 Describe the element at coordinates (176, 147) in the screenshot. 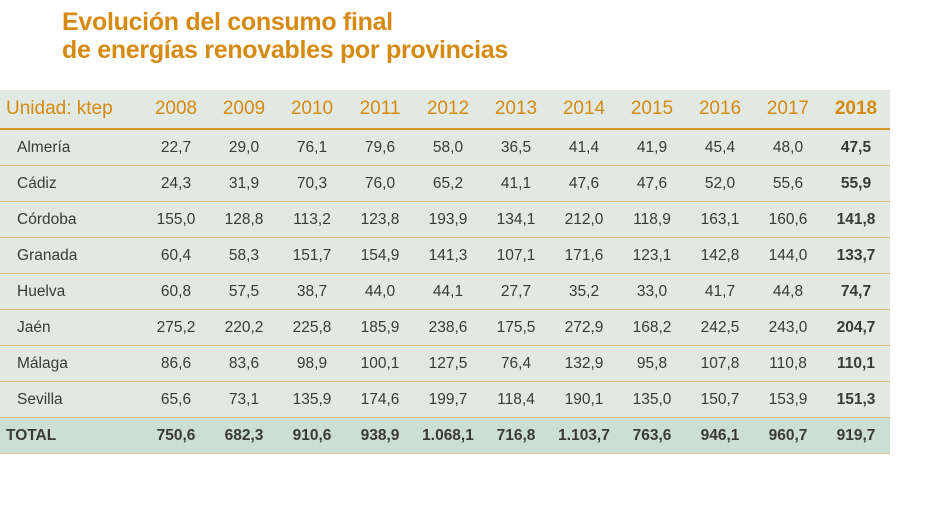

I see `value-cell: 22,7` at that location.